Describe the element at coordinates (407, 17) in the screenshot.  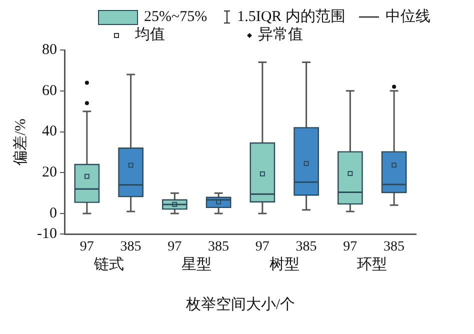
I see `text: 中位线` at that location.